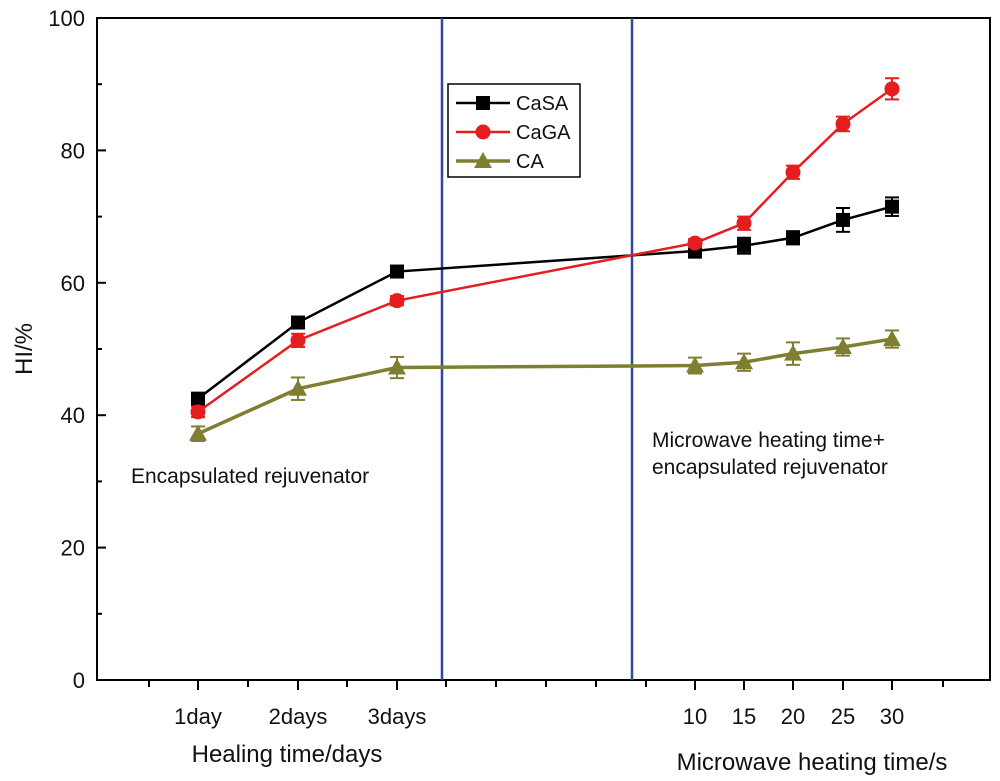  Describe the element at coordinates (287, 754) in the screenshot. I see `x-axis-label-left: Healing time/days` at that location.